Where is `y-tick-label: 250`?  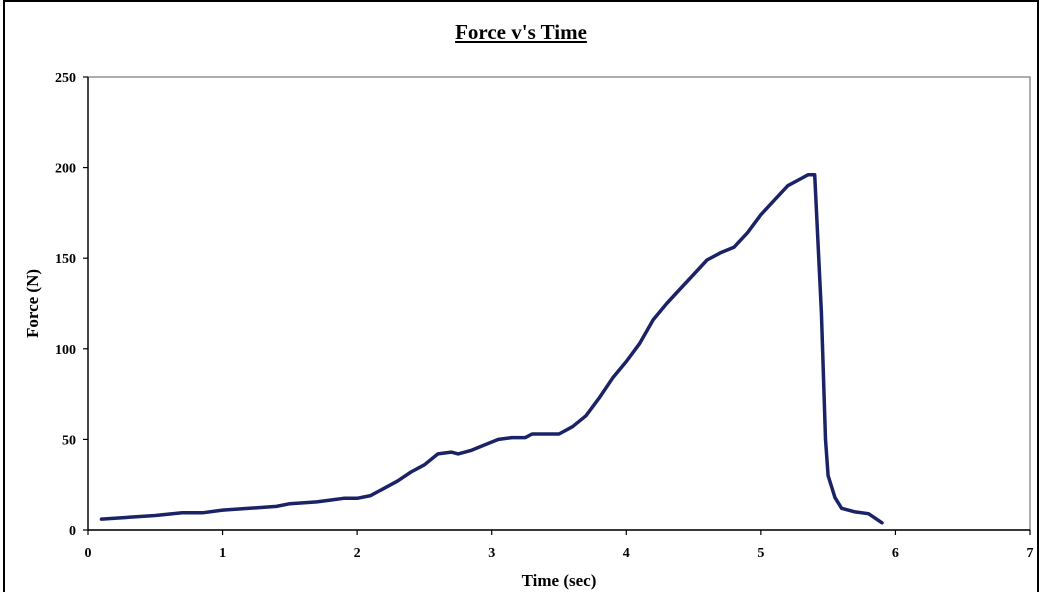 y-tick-label: 250 is located at coordinates (65, 78).